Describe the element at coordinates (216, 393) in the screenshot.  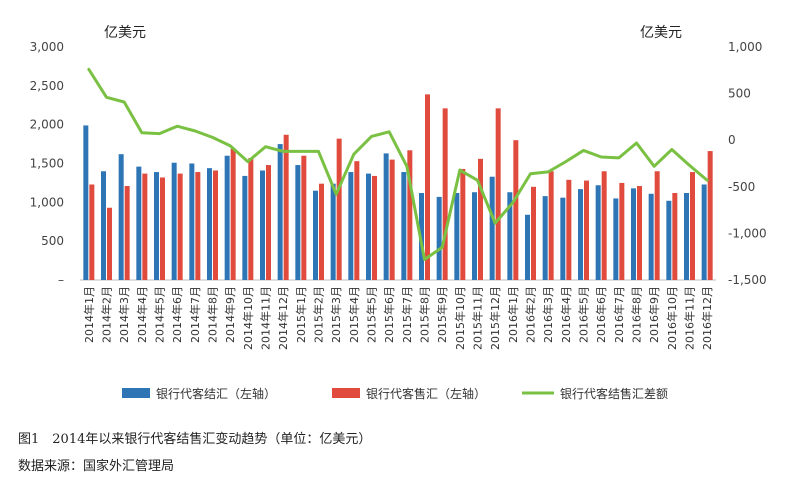
I see `legend-label-settlement: 银行代客结汇（左轴）` at that location.